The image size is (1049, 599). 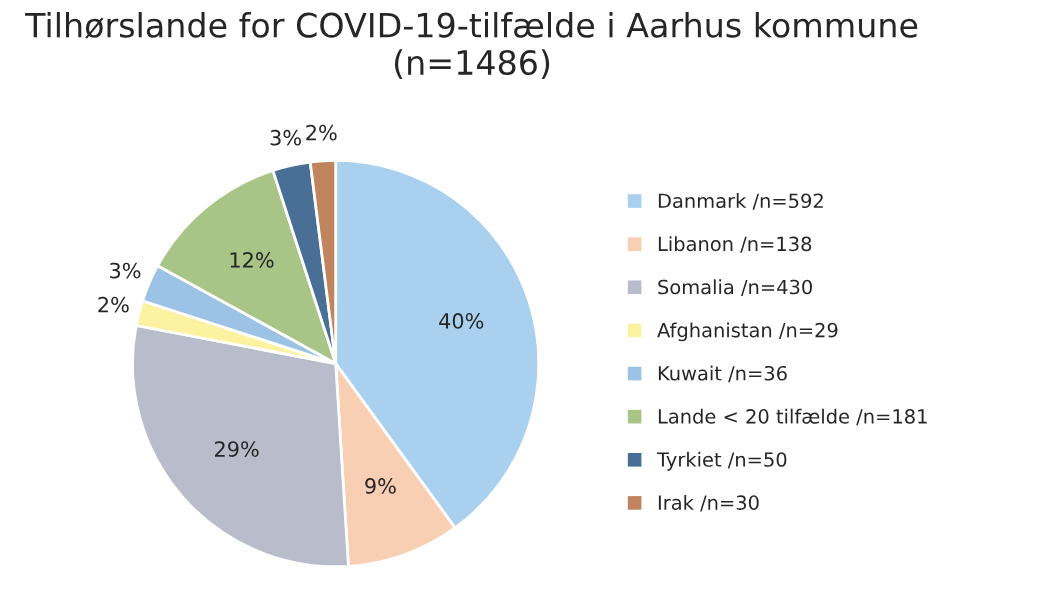 What do you see at coordinates (708, 503) in the screenshot?
I see `legend-label: Irak /n=30` at bounding box center [708, 503].